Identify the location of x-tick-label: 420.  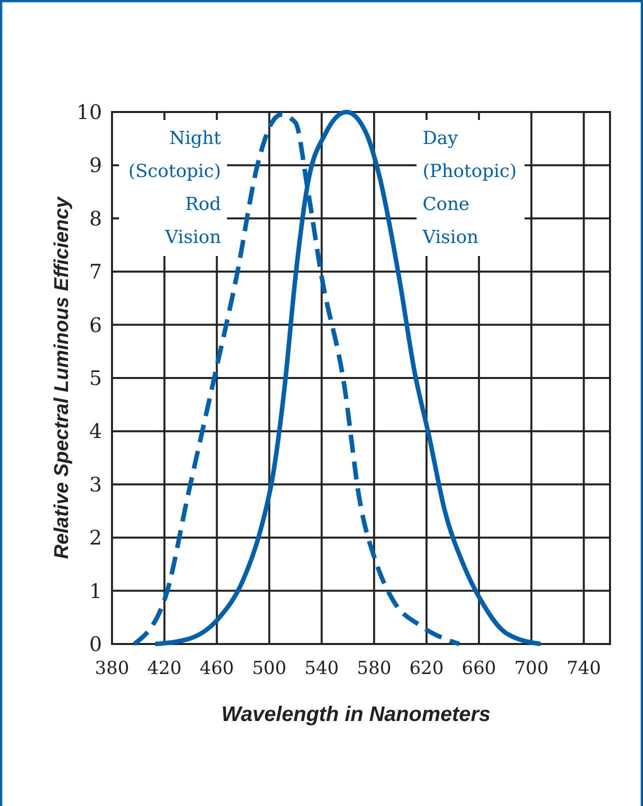
(164, 668).